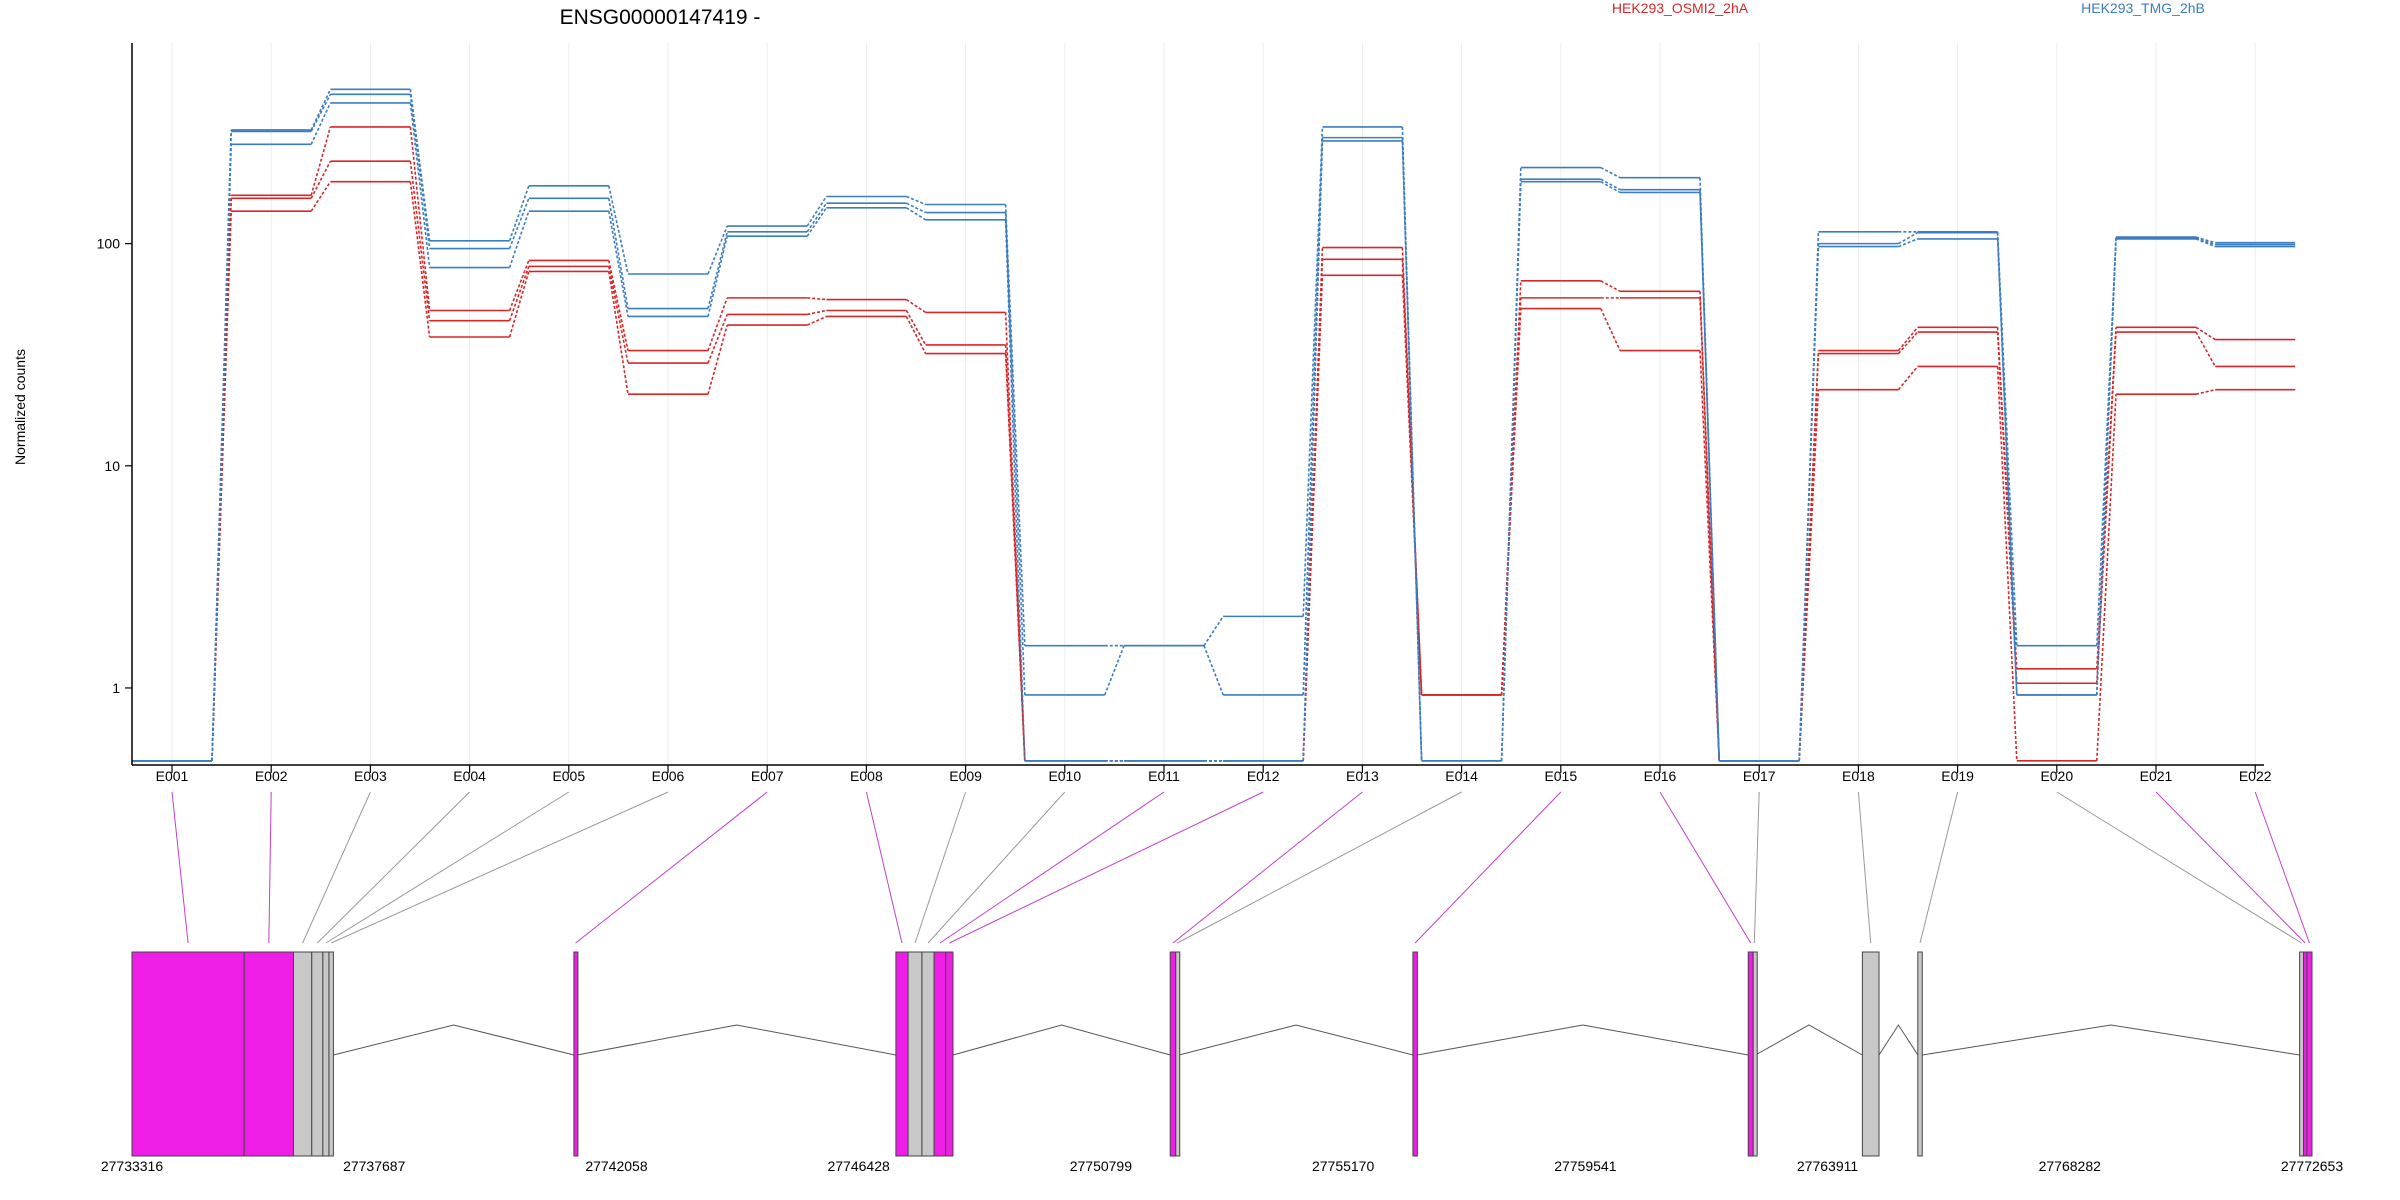 This screenshot has width=2400, height=1200. Describe the element at coordinates (915, 1054) in the screenshot. I see `exon-block-e009` at that location.